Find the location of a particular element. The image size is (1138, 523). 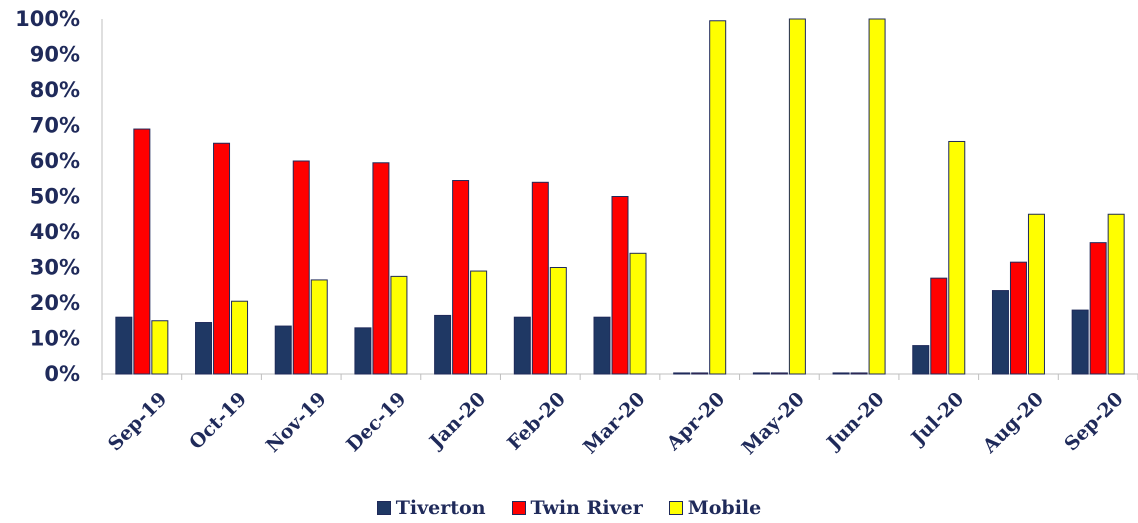

x-tick-label: Aug-20 is located at coordinates (1013, 423).